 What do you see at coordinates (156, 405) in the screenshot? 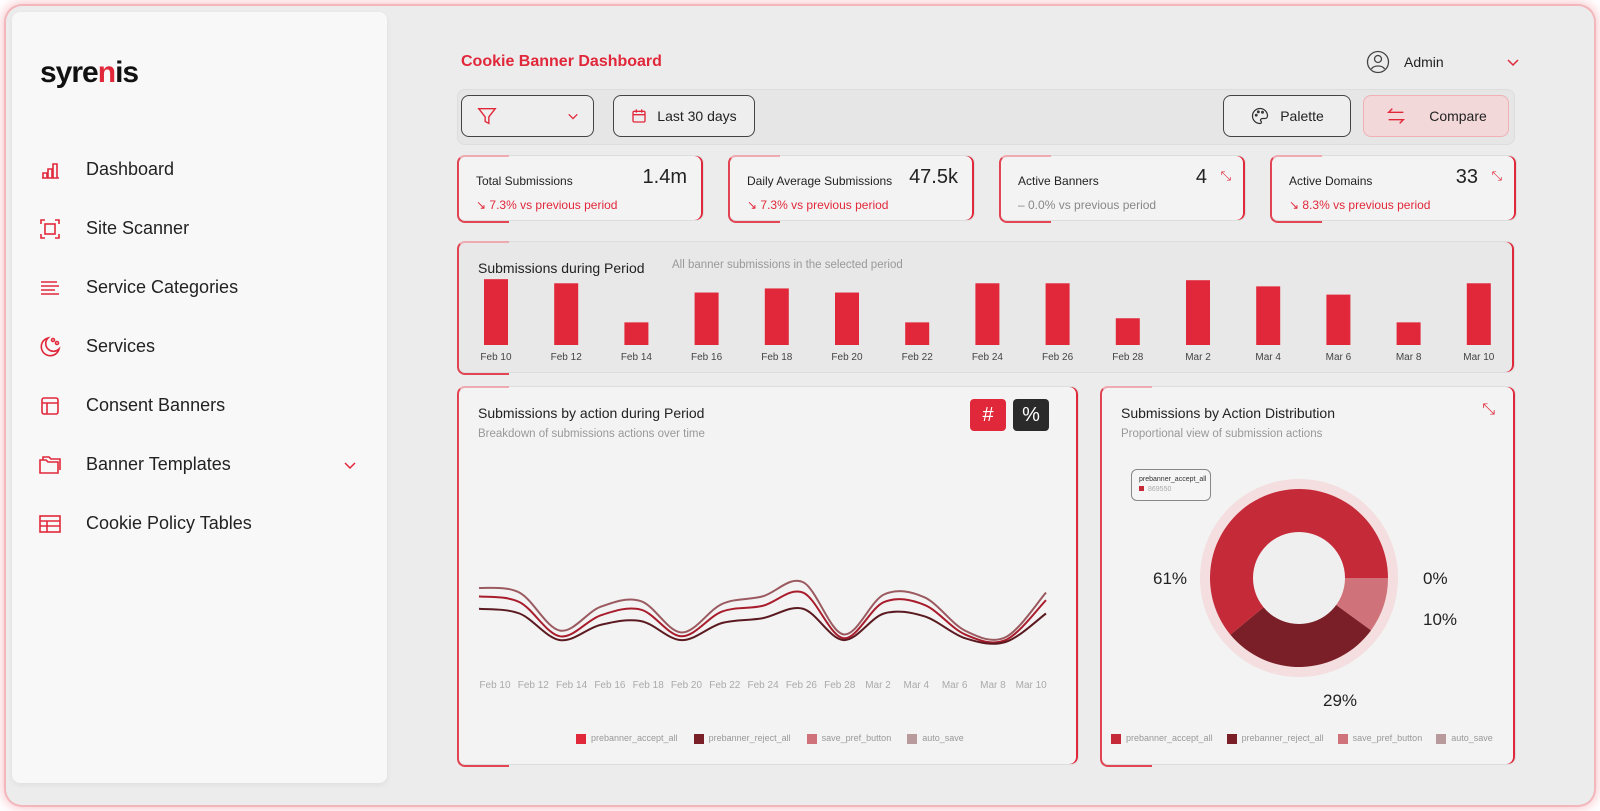
I see `sidebar-item-label: Consent Banners` at bounding box center [156, 405].